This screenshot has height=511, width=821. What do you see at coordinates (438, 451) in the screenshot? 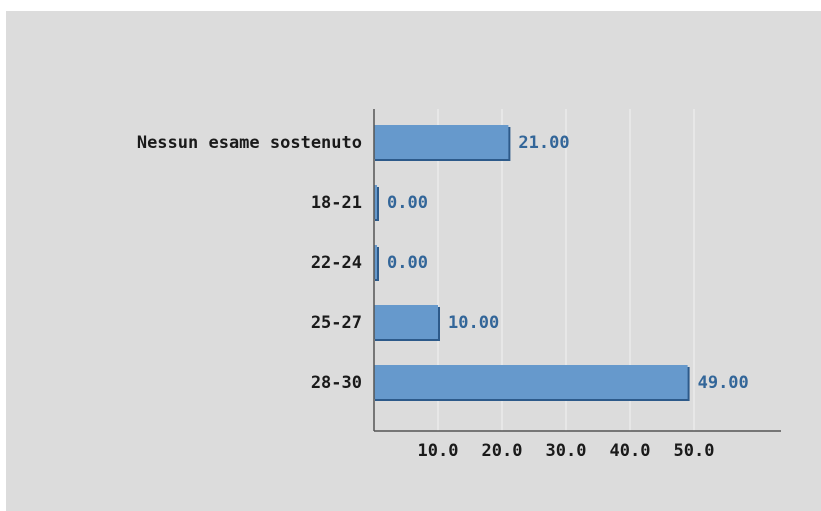
I see `x-tick-label-10: 10.0` at bounding box center [438, 451].